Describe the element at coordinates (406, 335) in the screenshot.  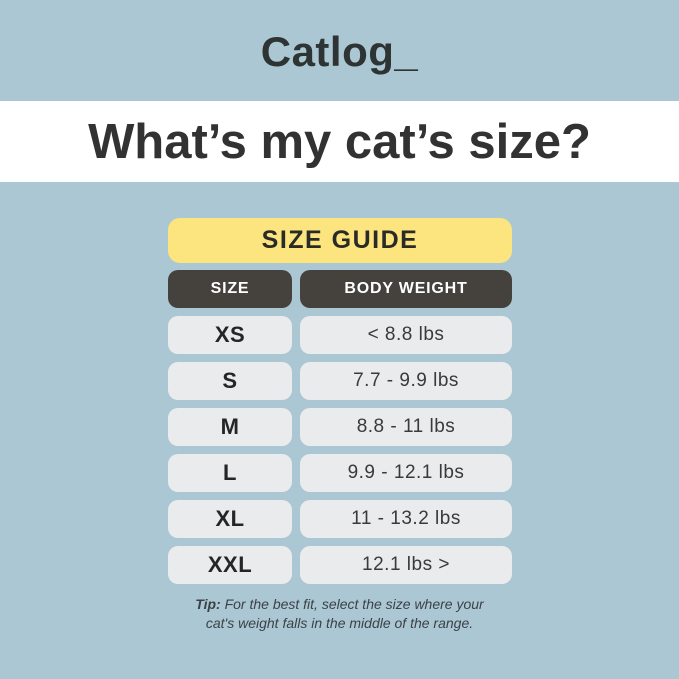
I see `weight-cell-xs: < 8.8 lbs` at that location.